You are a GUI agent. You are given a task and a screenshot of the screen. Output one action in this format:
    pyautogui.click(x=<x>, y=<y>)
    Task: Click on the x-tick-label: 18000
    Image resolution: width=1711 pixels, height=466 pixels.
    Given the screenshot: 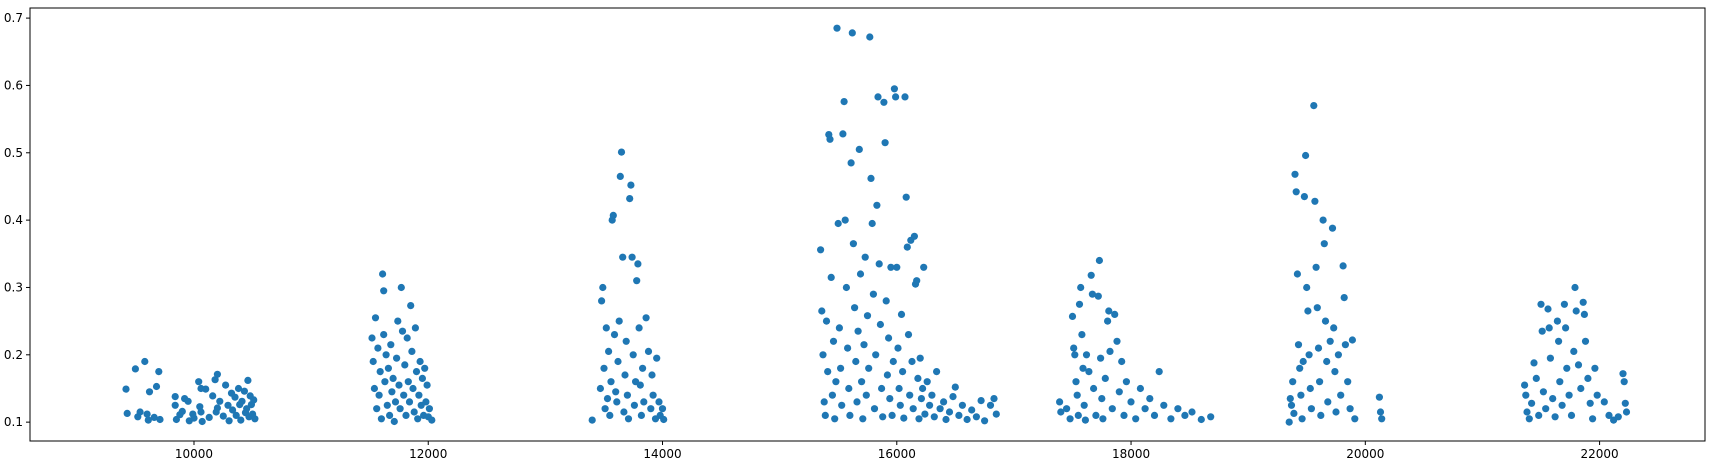 What is the action you would take?
    pyautogui.click(x=1131, y=454)
    